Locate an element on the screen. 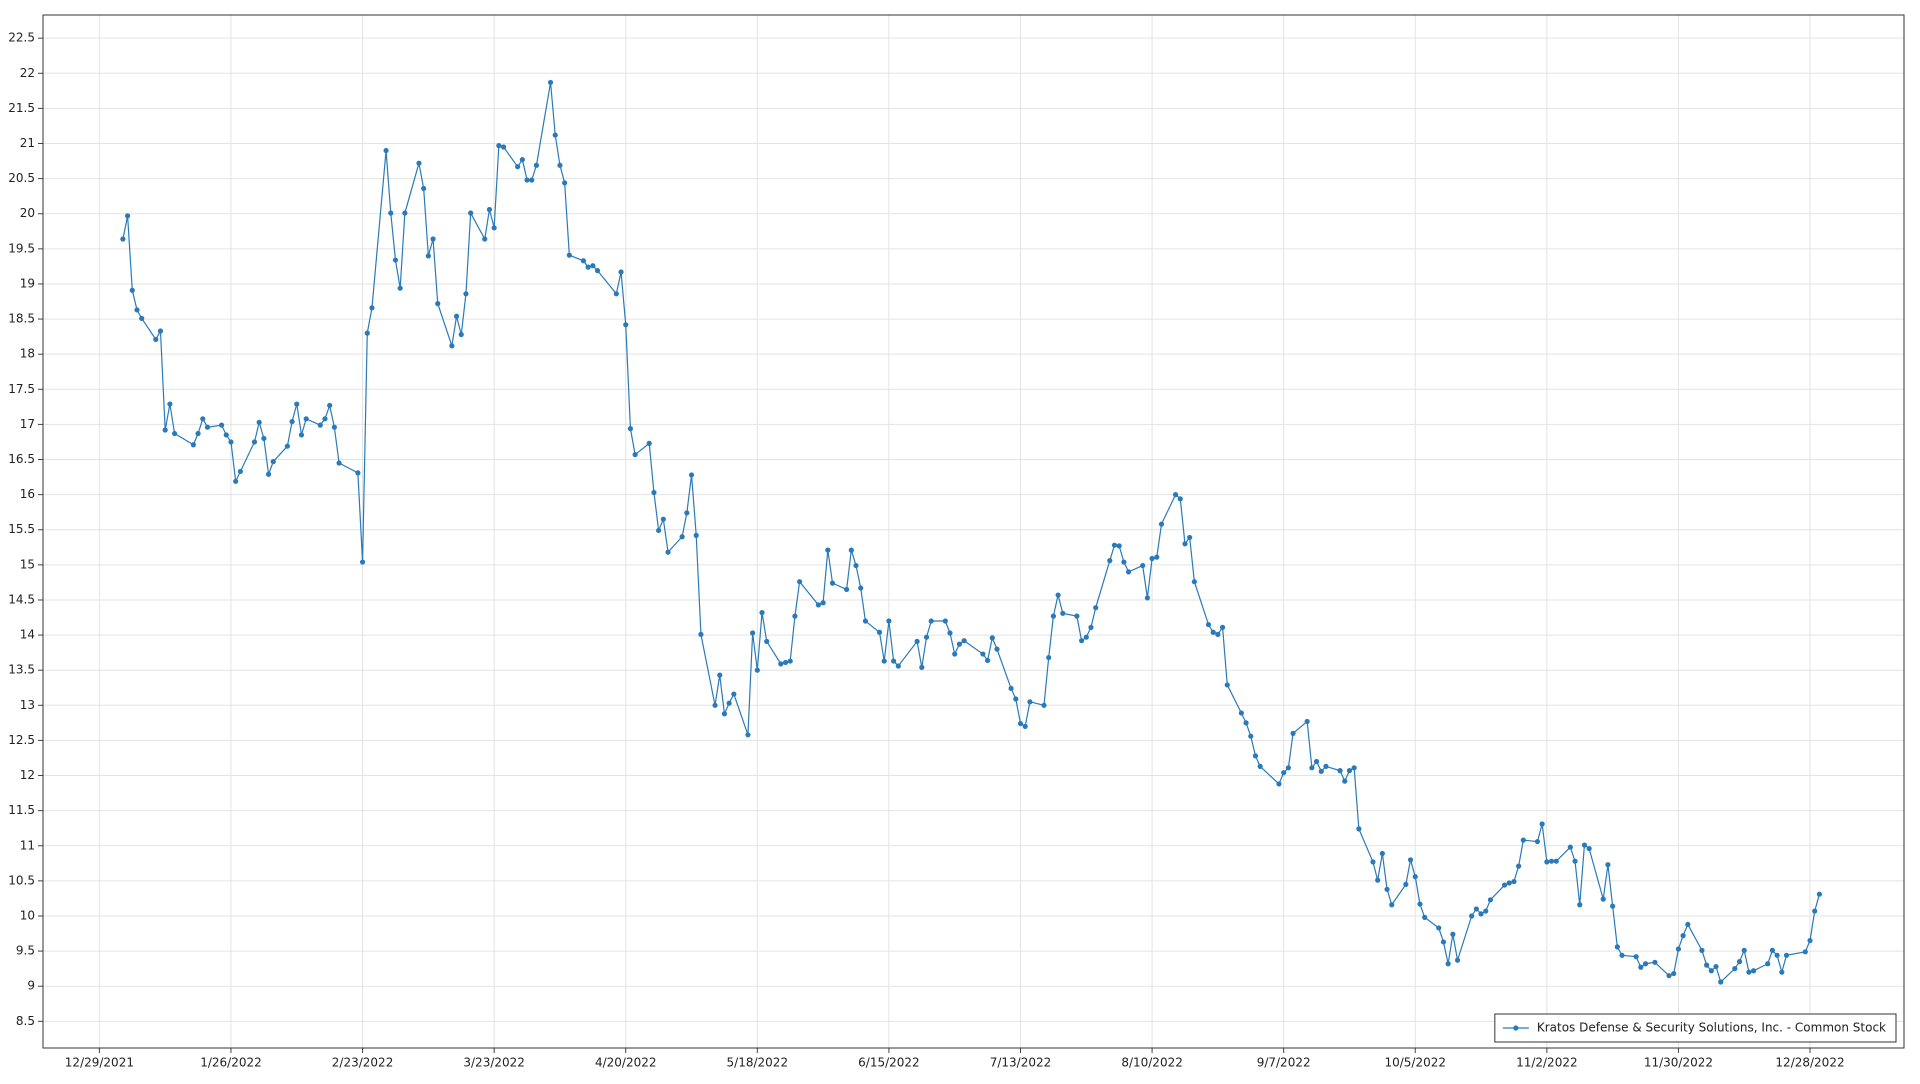 This screenshot has width=1920, height=1084. x-tick-label: 1/26/2022 is located at coordinates (231, 1063).